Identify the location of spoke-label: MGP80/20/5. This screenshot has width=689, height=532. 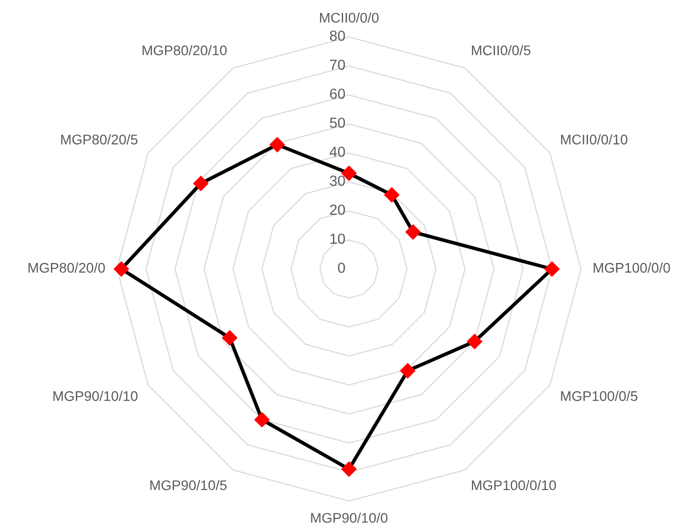
(99, 139).